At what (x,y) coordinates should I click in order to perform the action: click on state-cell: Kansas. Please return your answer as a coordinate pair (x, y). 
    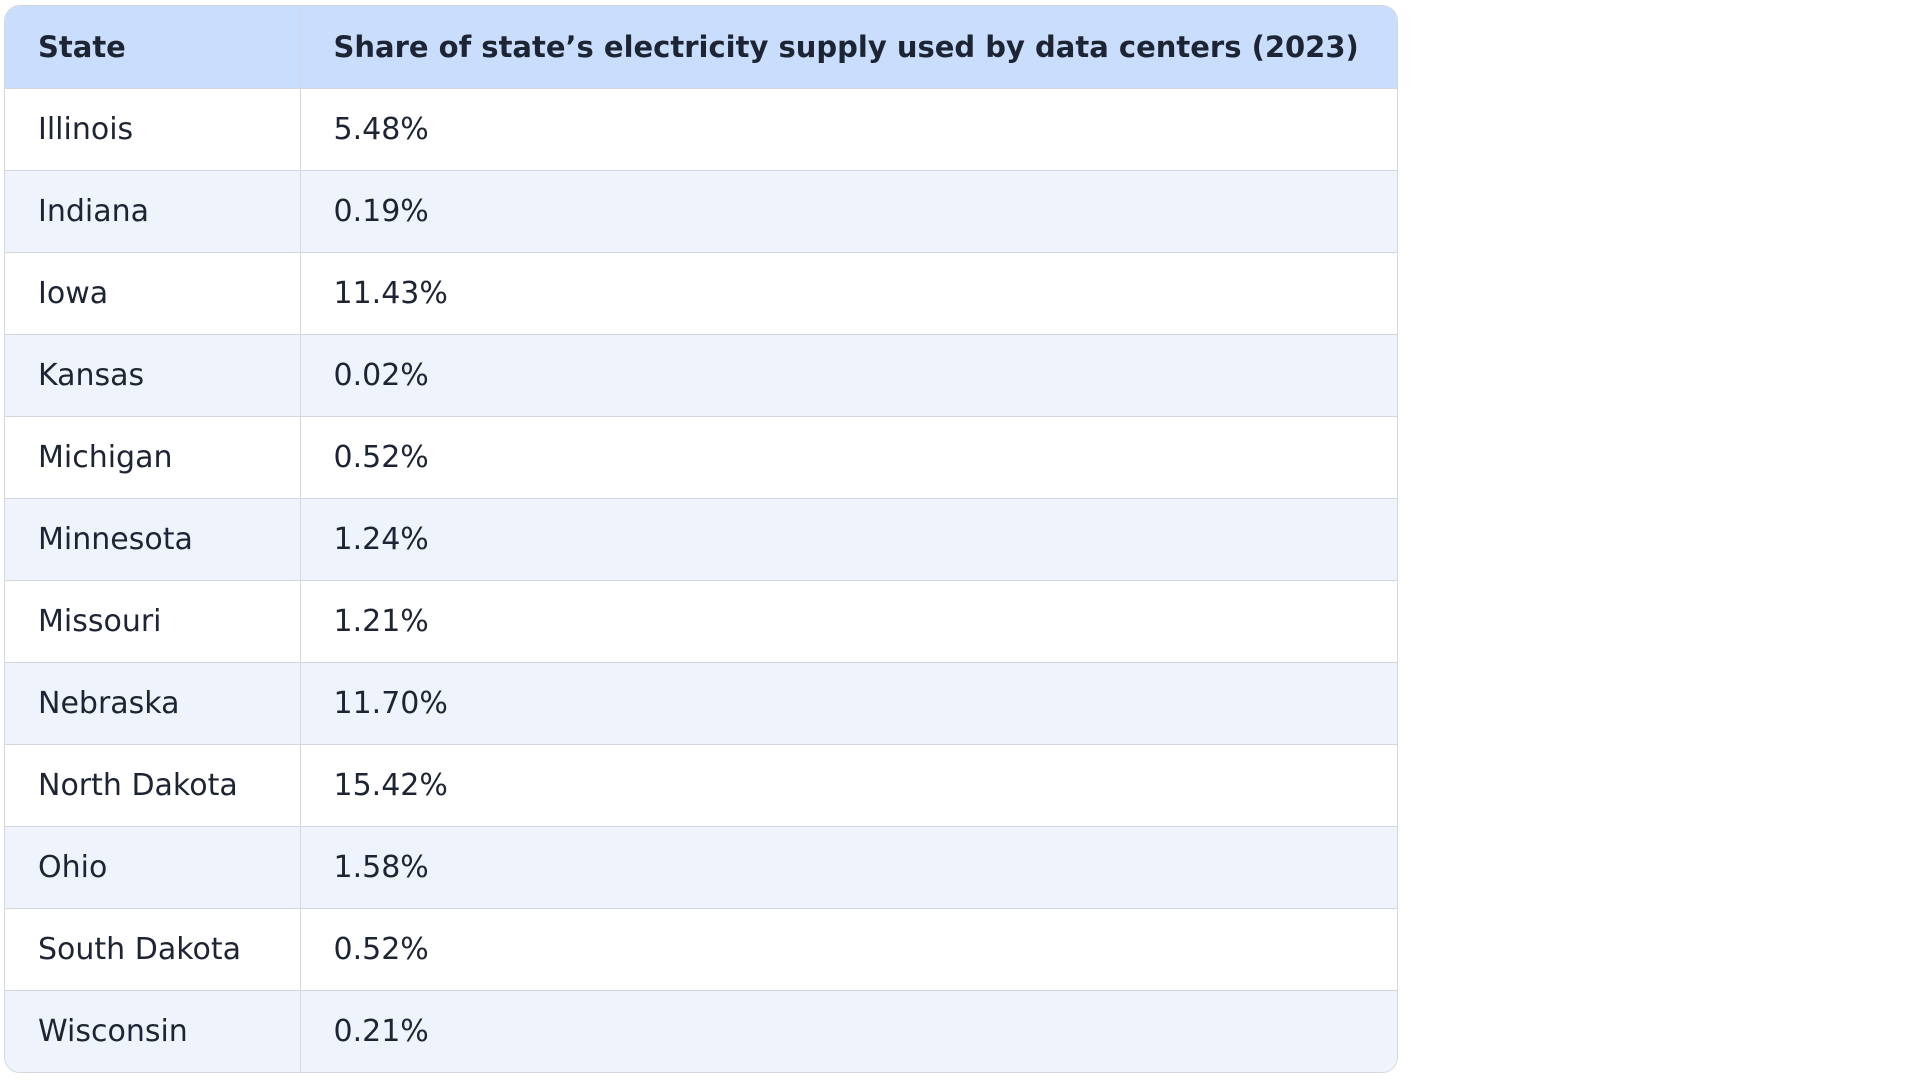
    Looking at the image, I should click on (153, 374).